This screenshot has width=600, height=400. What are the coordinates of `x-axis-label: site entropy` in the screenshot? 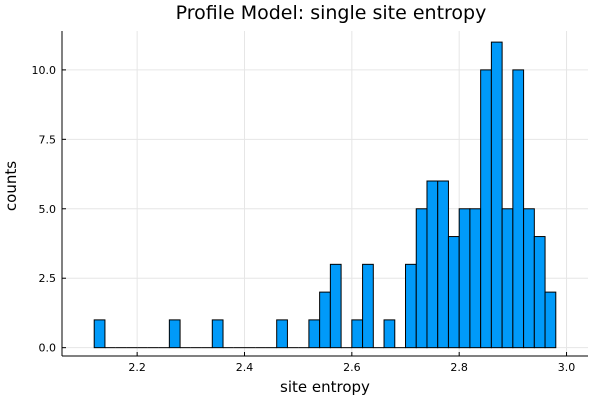 It's located at (325, 387).